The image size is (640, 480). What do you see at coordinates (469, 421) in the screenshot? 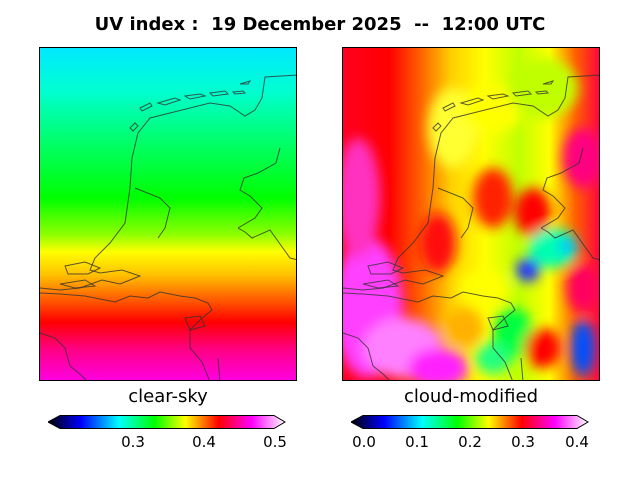
I see `cloud-modified-colorbar` at bounding box center [469, 421].